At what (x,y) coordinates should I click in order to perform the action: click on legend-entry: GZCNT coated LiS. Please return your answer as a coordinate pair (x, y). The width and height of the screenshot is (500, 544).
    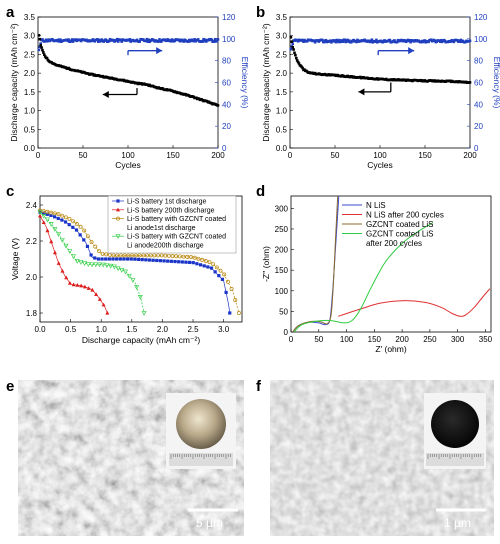
    Looking at the image, I should click on (399, 224).